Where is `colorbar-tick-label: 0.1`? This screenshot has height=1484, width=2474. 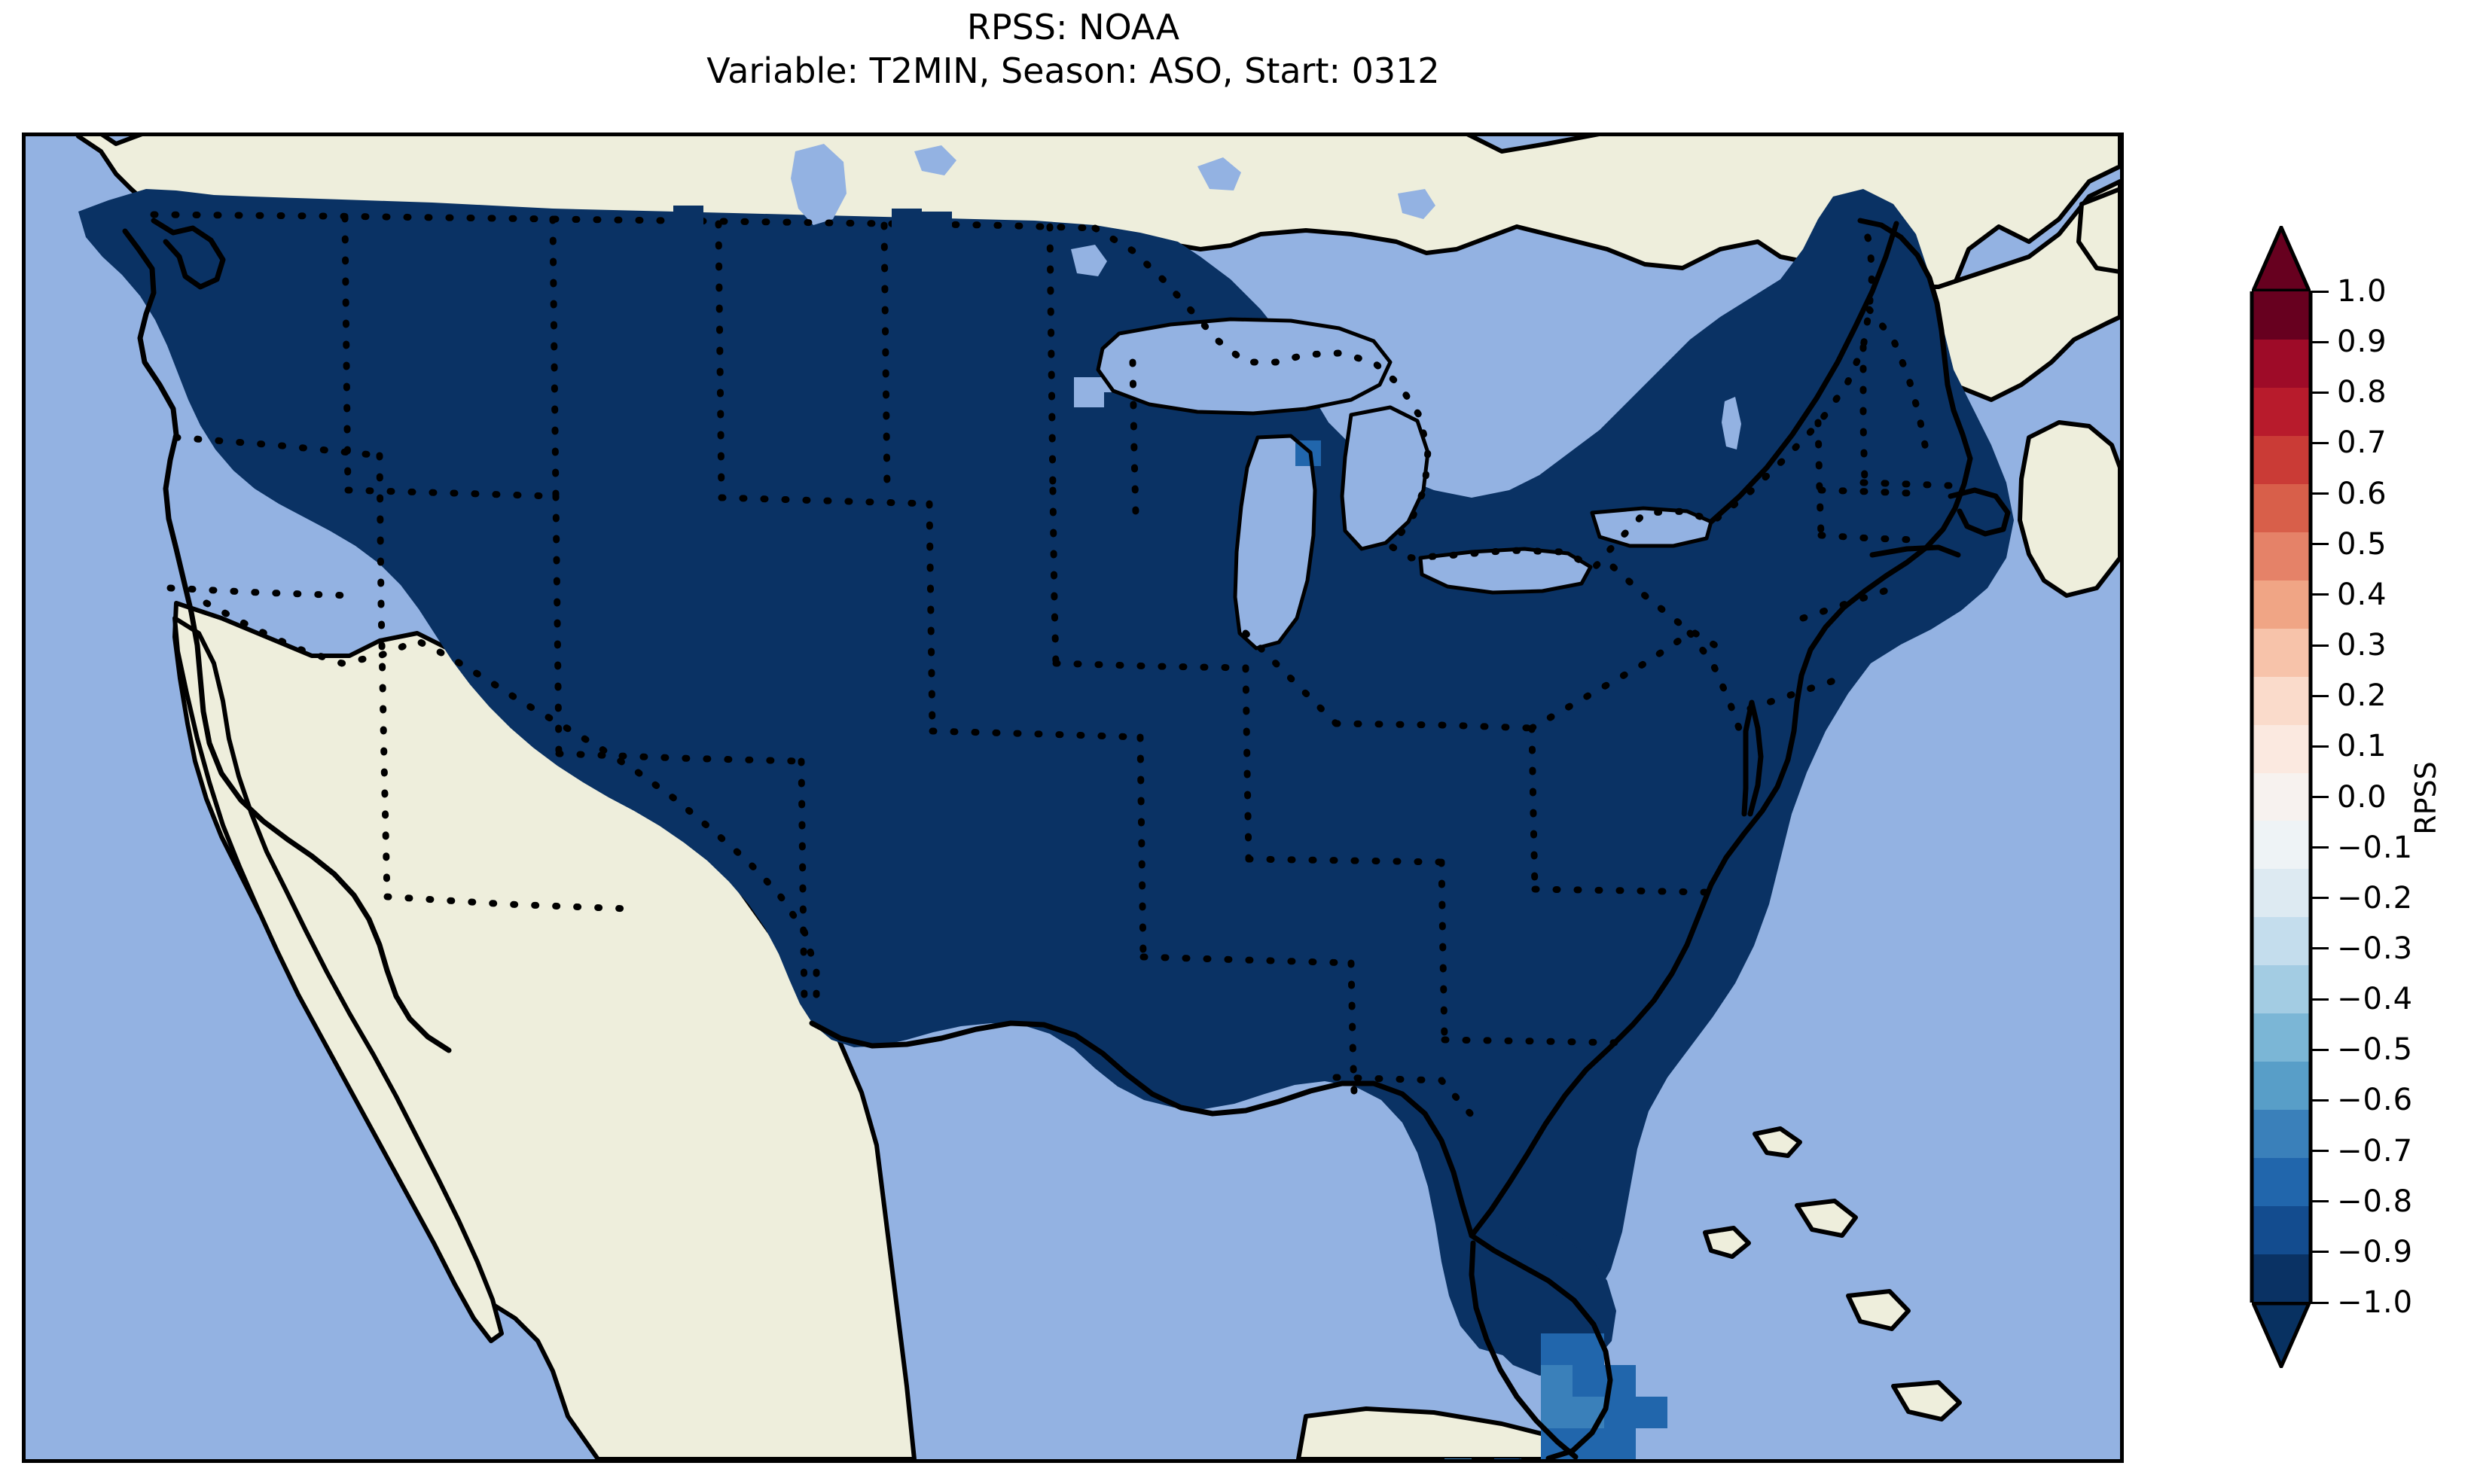
colorbar-tick-label: 0.1 is located at coordinates (2362, 746).